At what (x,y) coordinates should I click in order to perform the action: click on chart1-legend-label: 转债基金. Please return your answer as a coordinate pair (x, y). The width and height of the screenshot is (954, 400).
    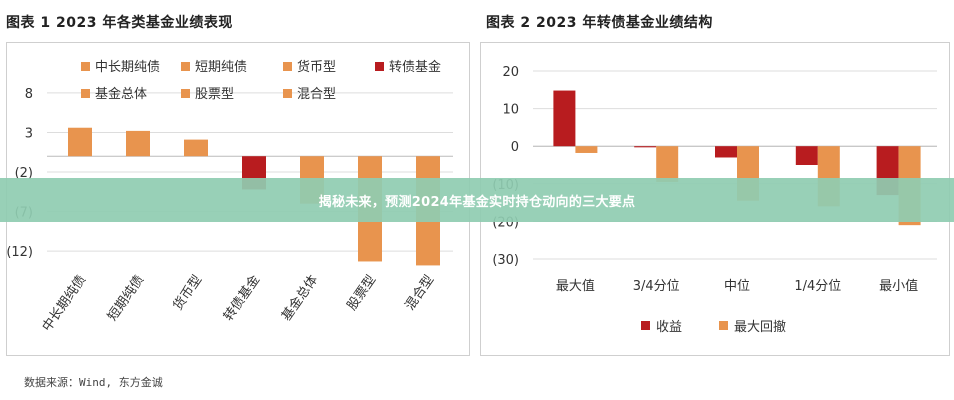
    Looking at the image, I should click on (415, 67).